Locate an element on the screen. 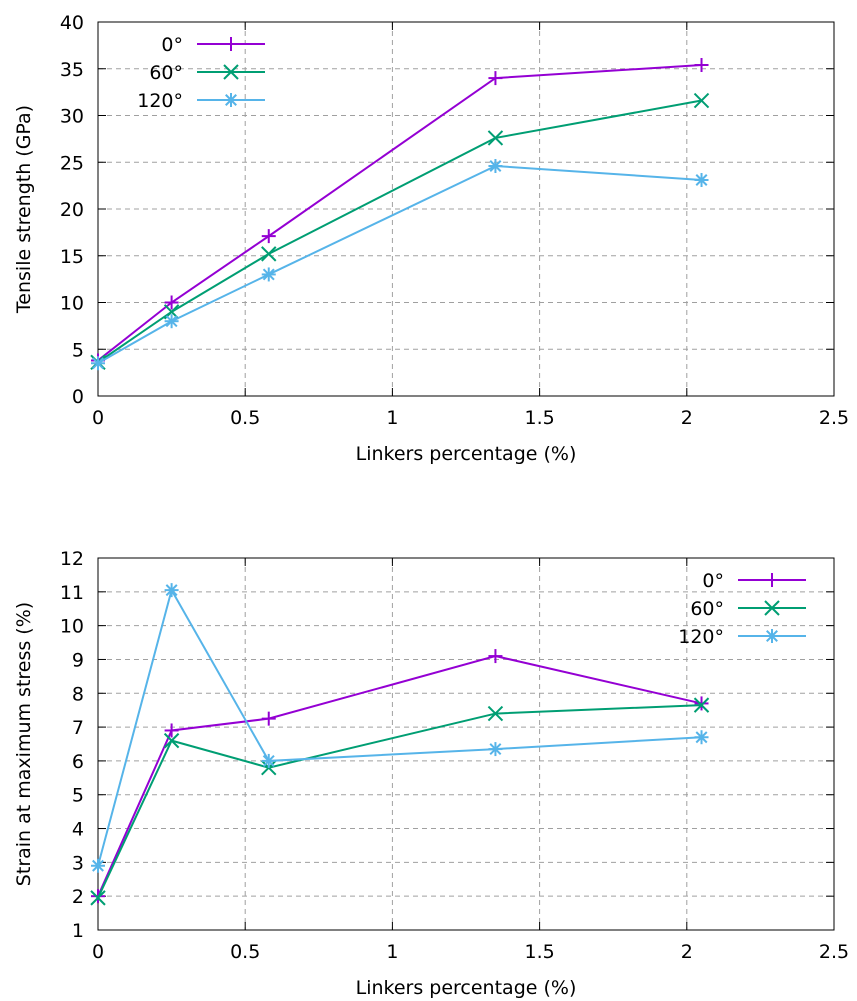 Image resolution: width=857 pixels, height=1001 pixels. y-tick-label: 6 is located at coordinates (78, 762).